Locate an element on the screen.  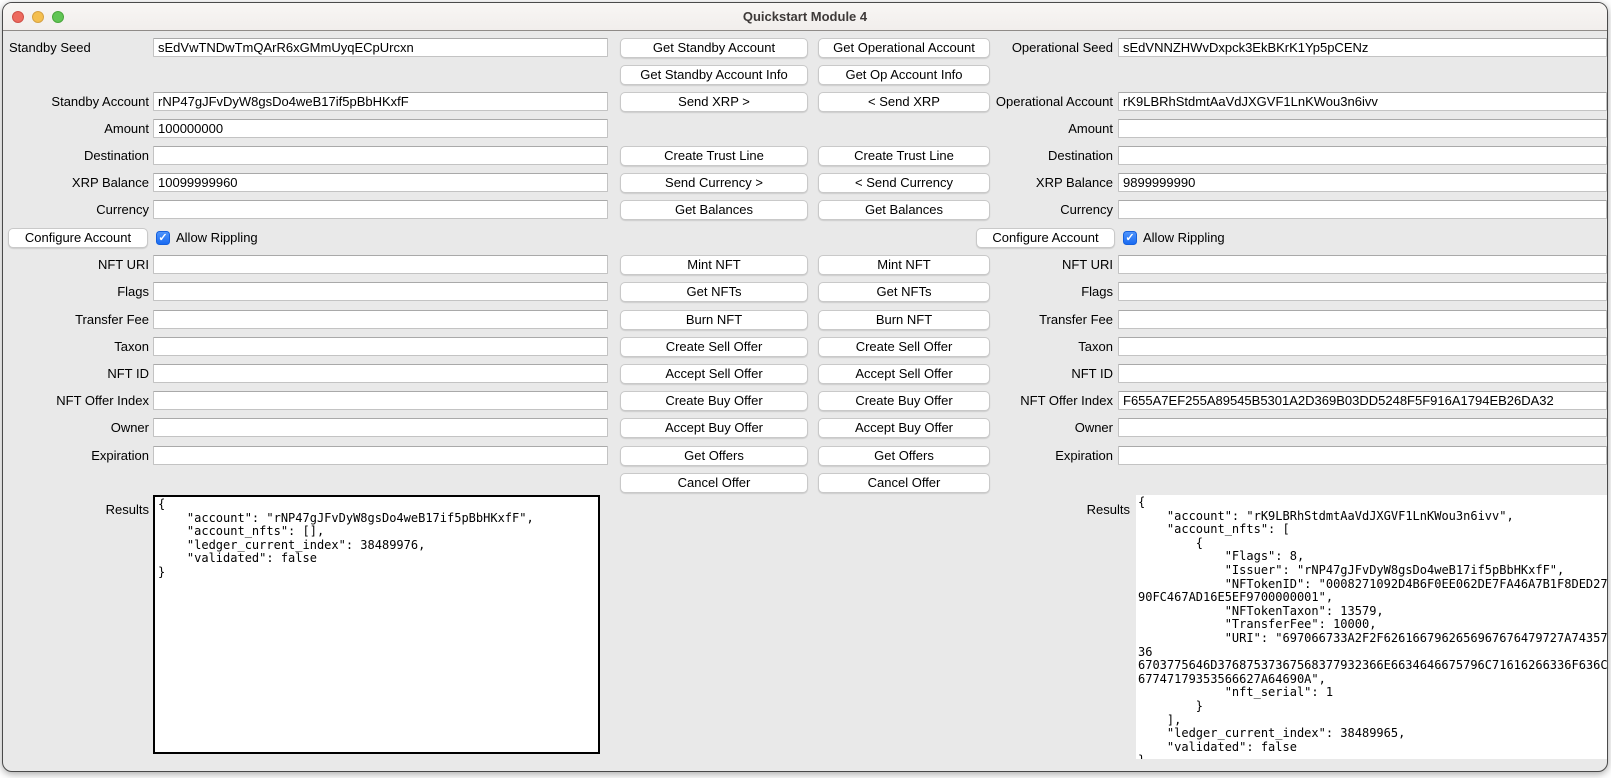
operational-transfer-fee-label: Transfer Fee is located at coordinates (1076, 319).